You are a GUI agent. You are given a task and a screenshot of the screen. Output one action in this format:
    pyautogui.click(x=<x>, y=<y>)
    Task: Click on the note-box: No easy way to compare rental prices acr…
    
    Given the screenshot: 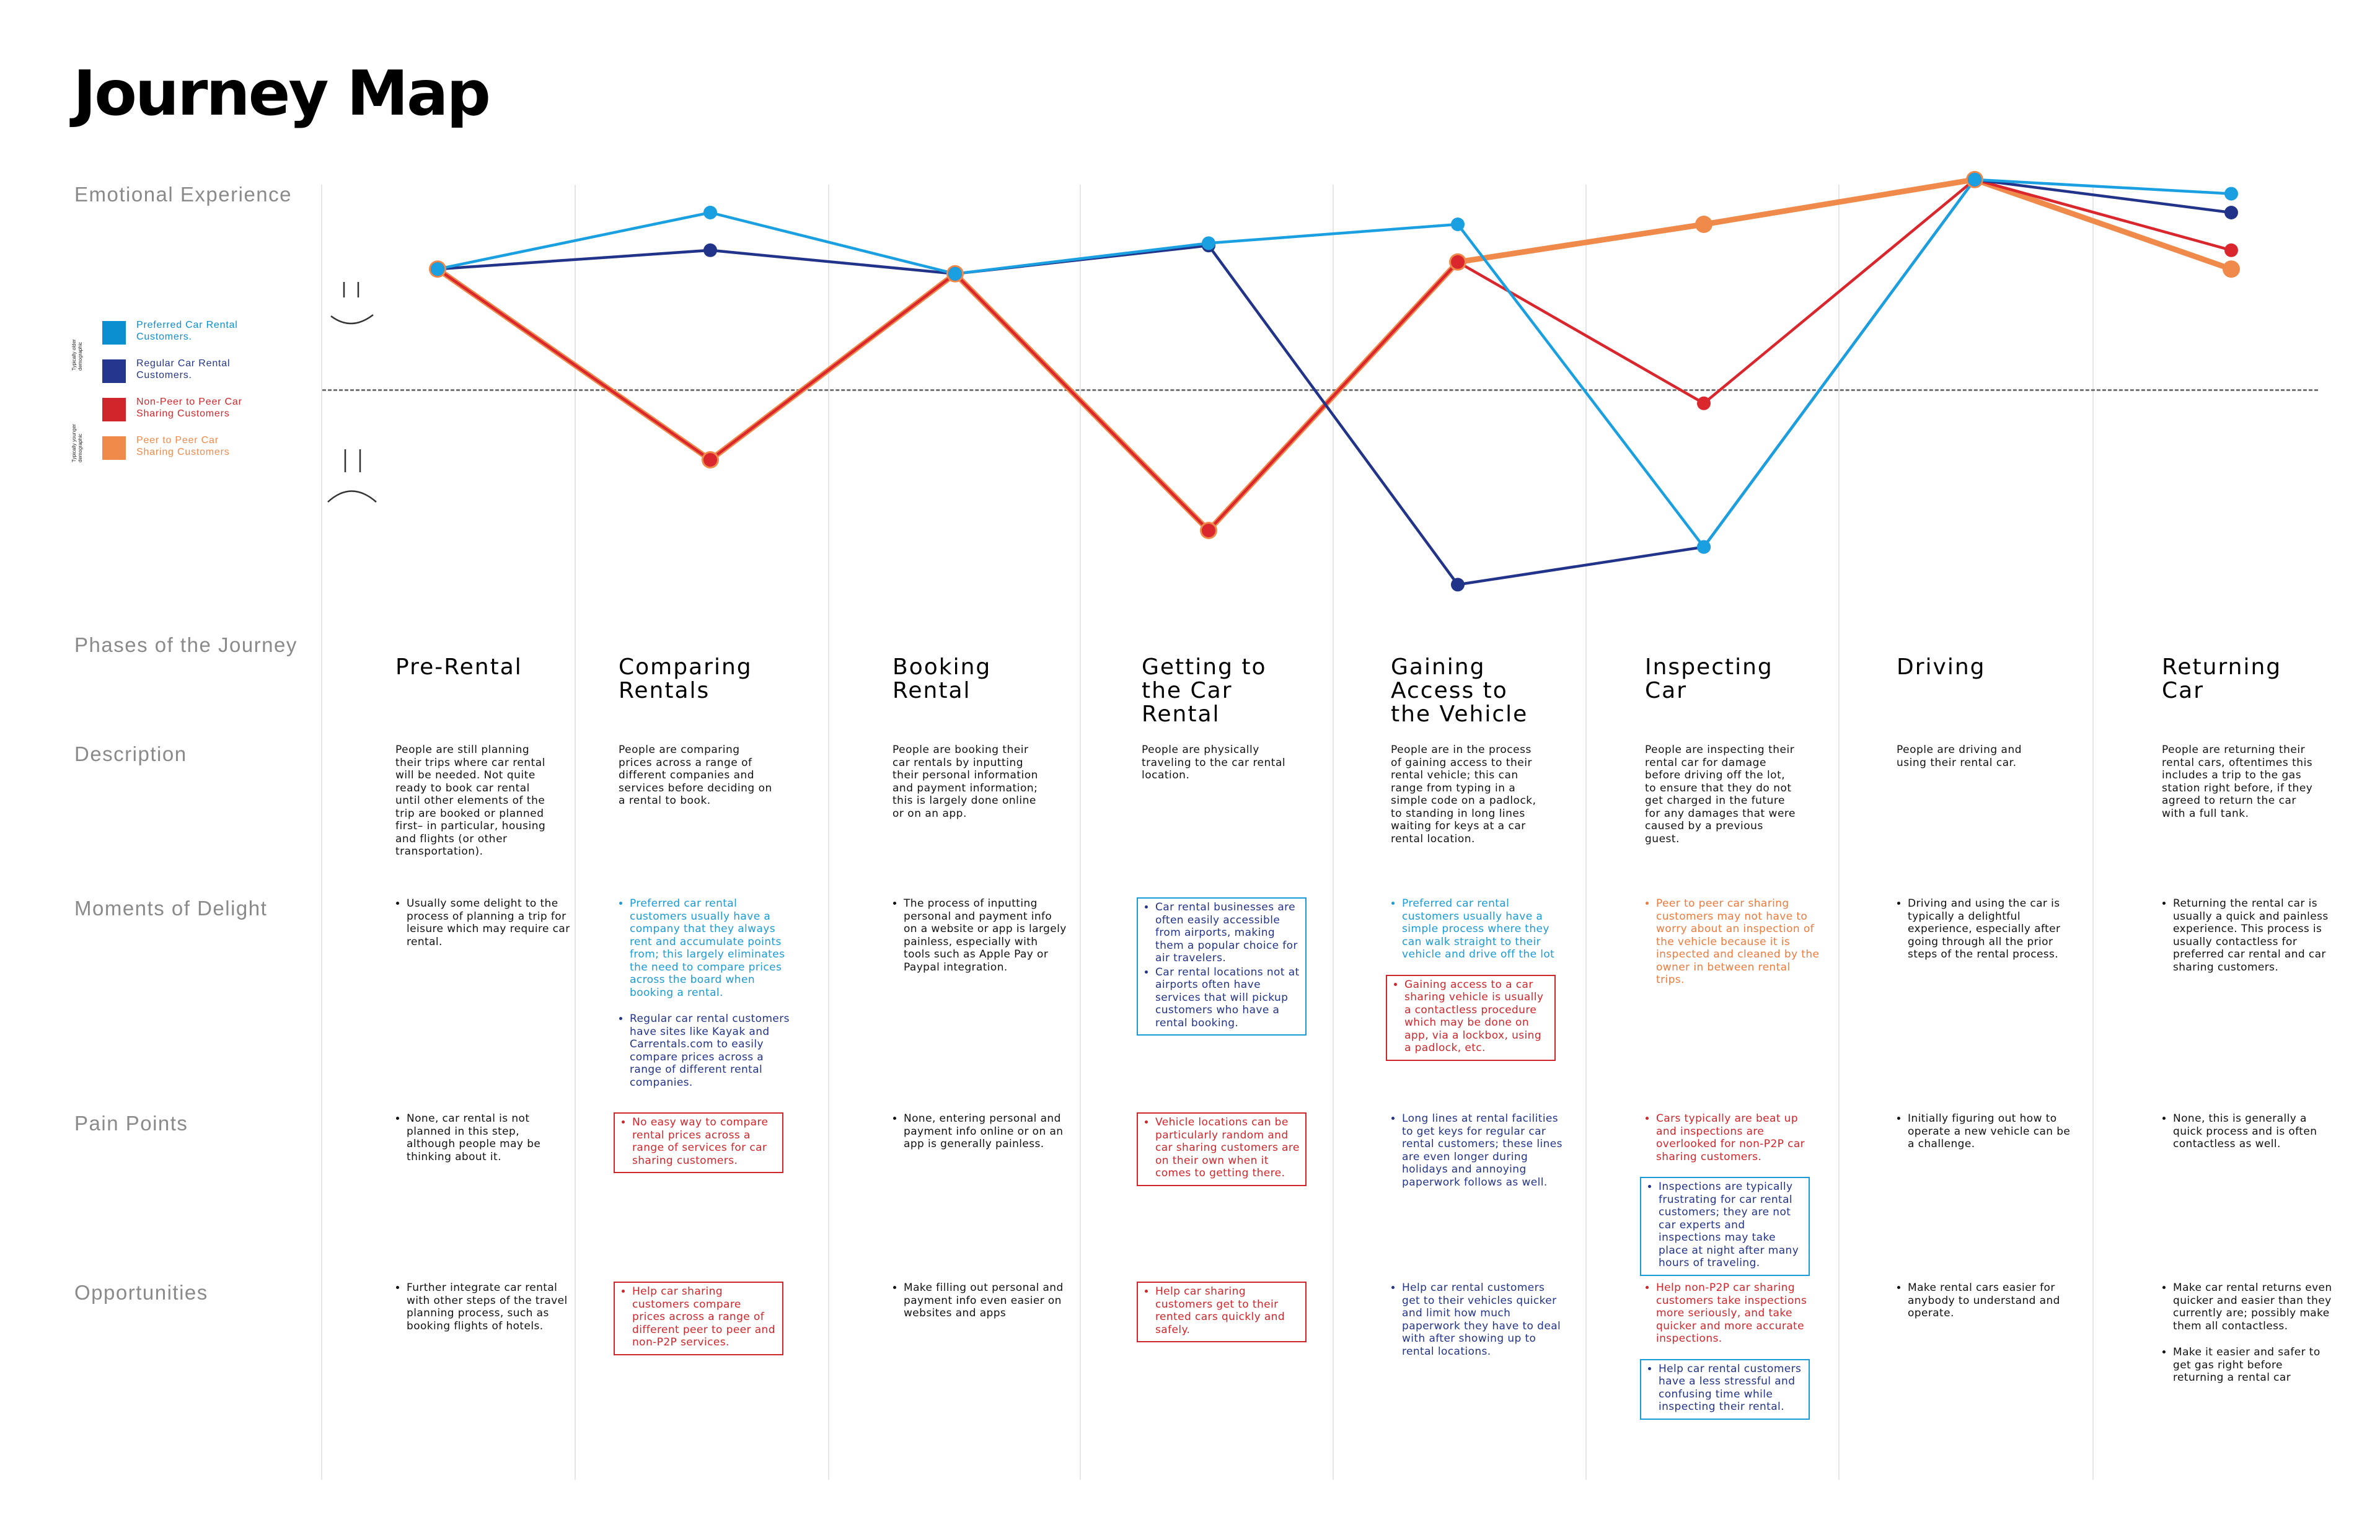 What is the action you would take?
    pyautogui.click(x=698, y=1142)
    